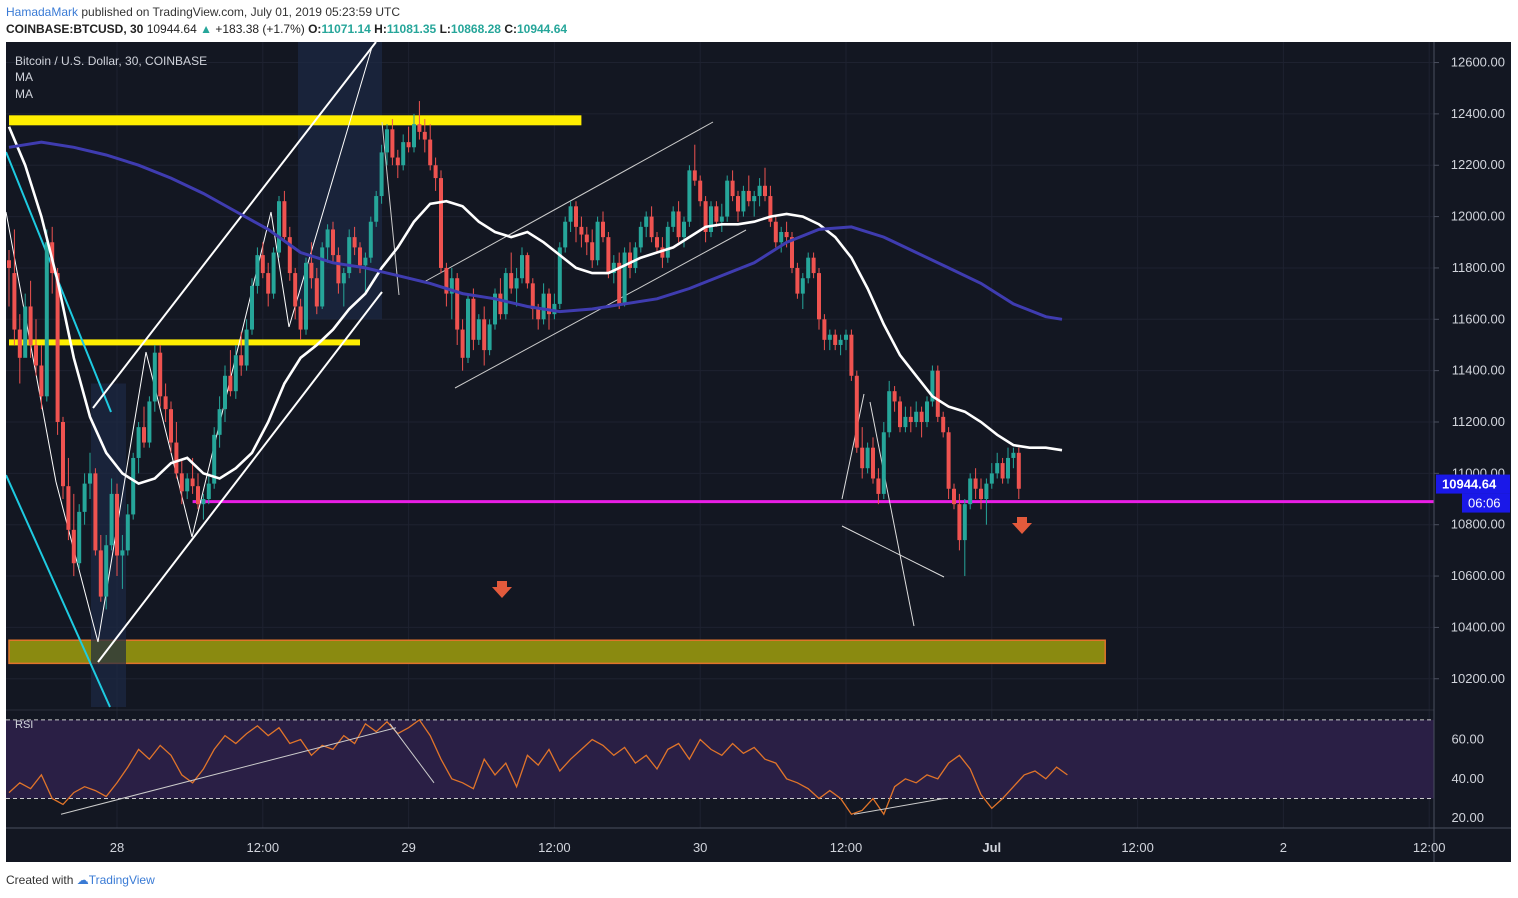 This screenshot has width=1518, height=898. Describe the element at coordinates (538, 767) in the screenshot. I see `rsi-line` at that location.